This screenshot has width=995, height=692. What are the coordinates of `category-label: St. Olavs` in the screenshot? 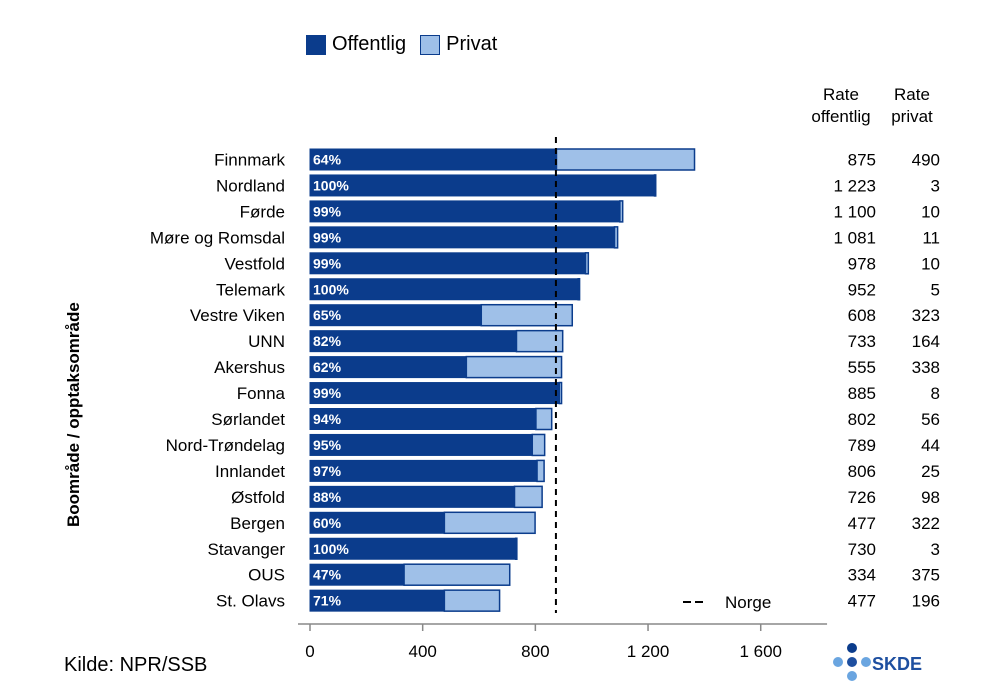 It's located at (250, 601).